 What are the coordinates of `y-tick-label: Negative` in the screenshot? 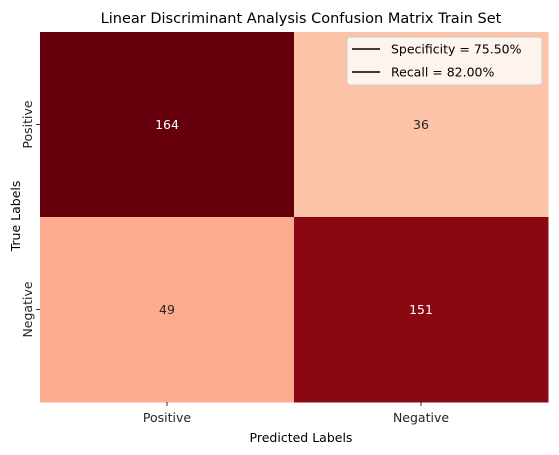 It's located at (27, 309).